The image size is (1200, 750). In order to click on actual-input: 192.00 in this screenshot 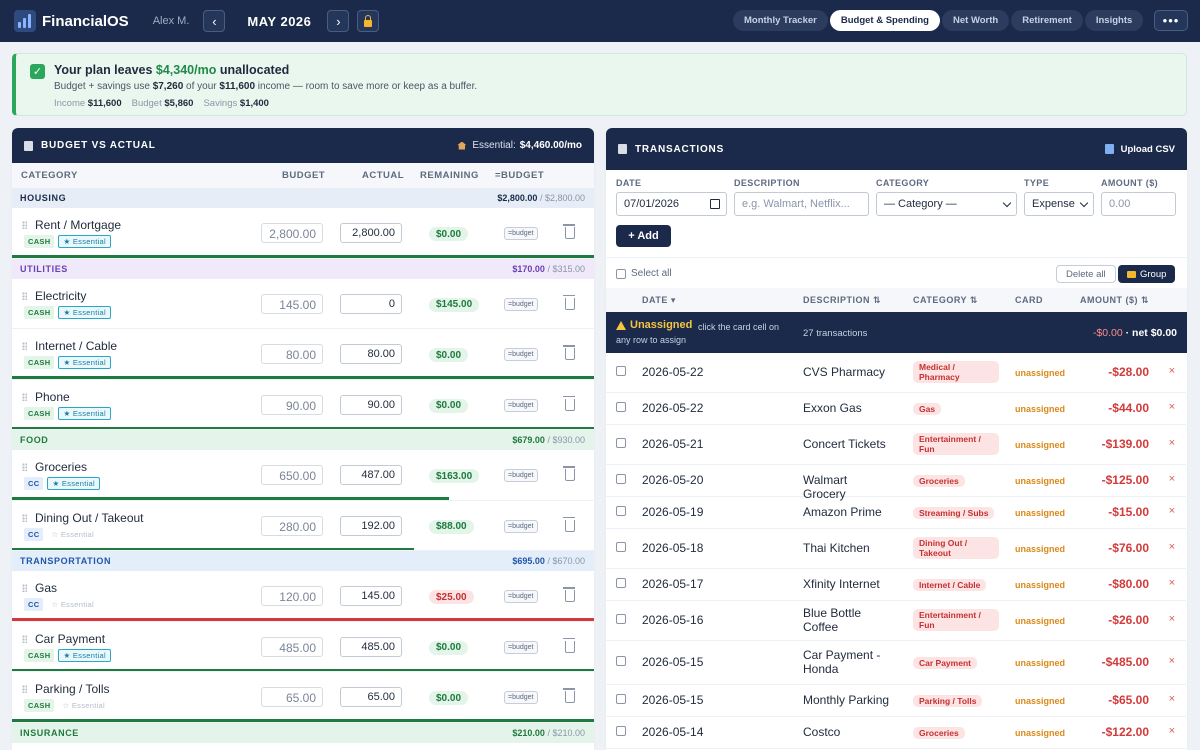, I will do `click(371, 525)`.